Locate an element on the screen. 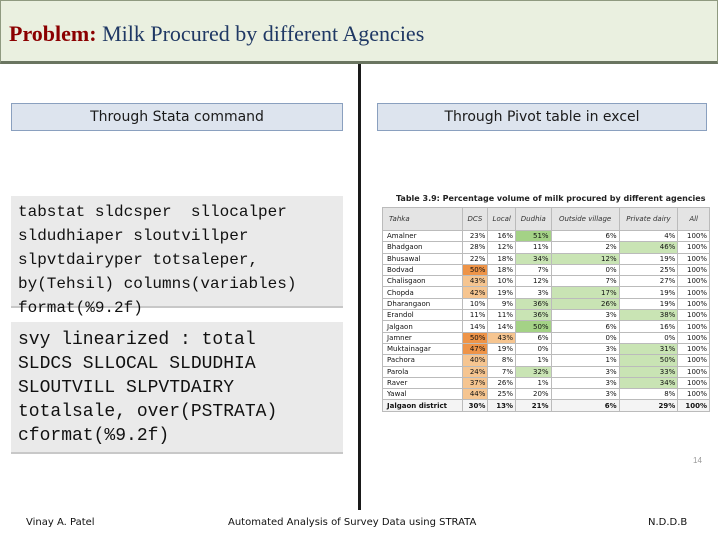 Image resolution: width=720 pixels, height=540 pixels. table-row: Chopda 42% 19% 3% 17% 19% 100% is located at coordinates (546, 292).